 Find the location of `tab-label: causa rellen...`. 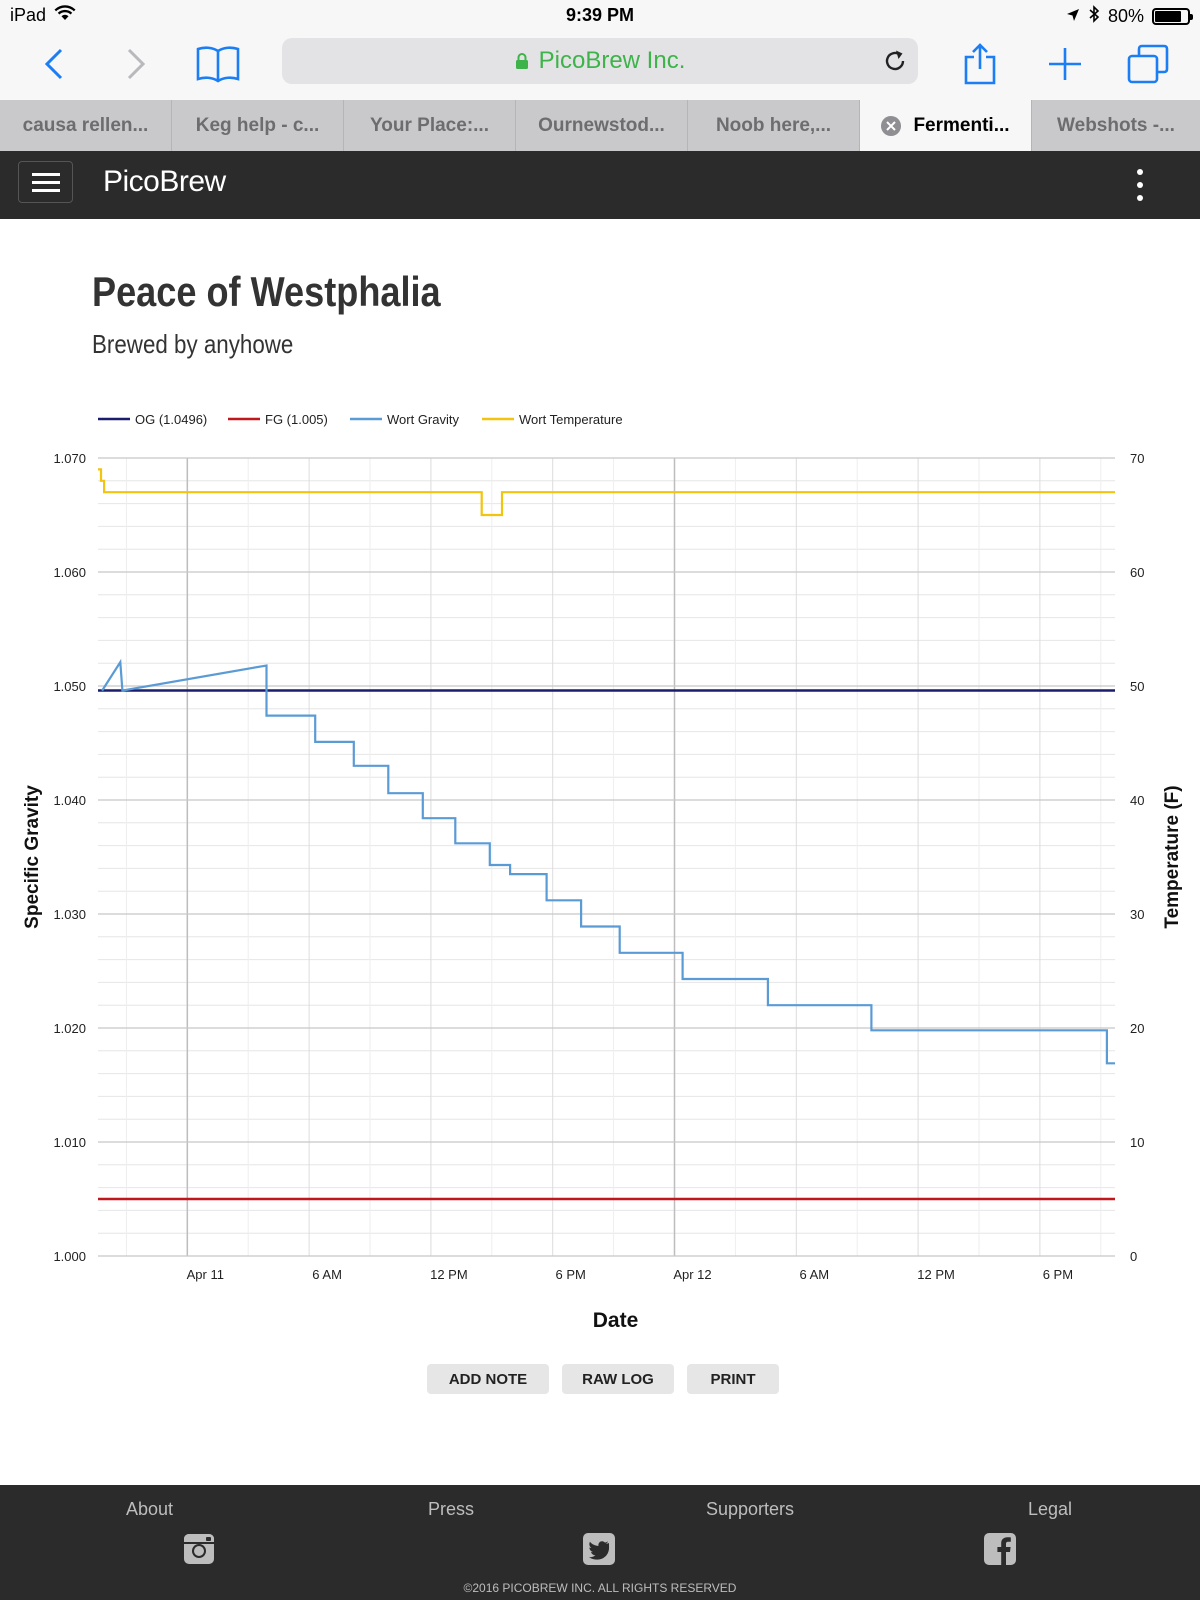

tab-label: causa rellen... is located at coordinates (85, 125).